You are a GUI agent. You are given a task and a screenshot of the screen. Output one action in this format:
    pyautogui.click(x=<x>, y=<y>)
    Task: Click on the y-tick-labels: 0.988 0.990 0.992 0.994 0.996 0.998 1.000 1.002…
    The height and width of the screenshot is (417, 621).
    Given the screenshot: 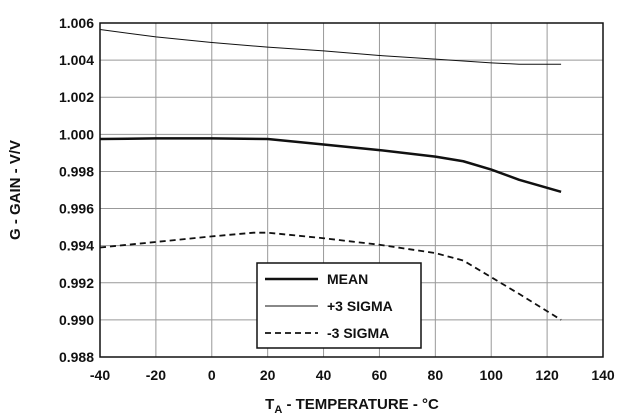 What is the action you would take?
    pyautogui.click(x=76, y=190)
    